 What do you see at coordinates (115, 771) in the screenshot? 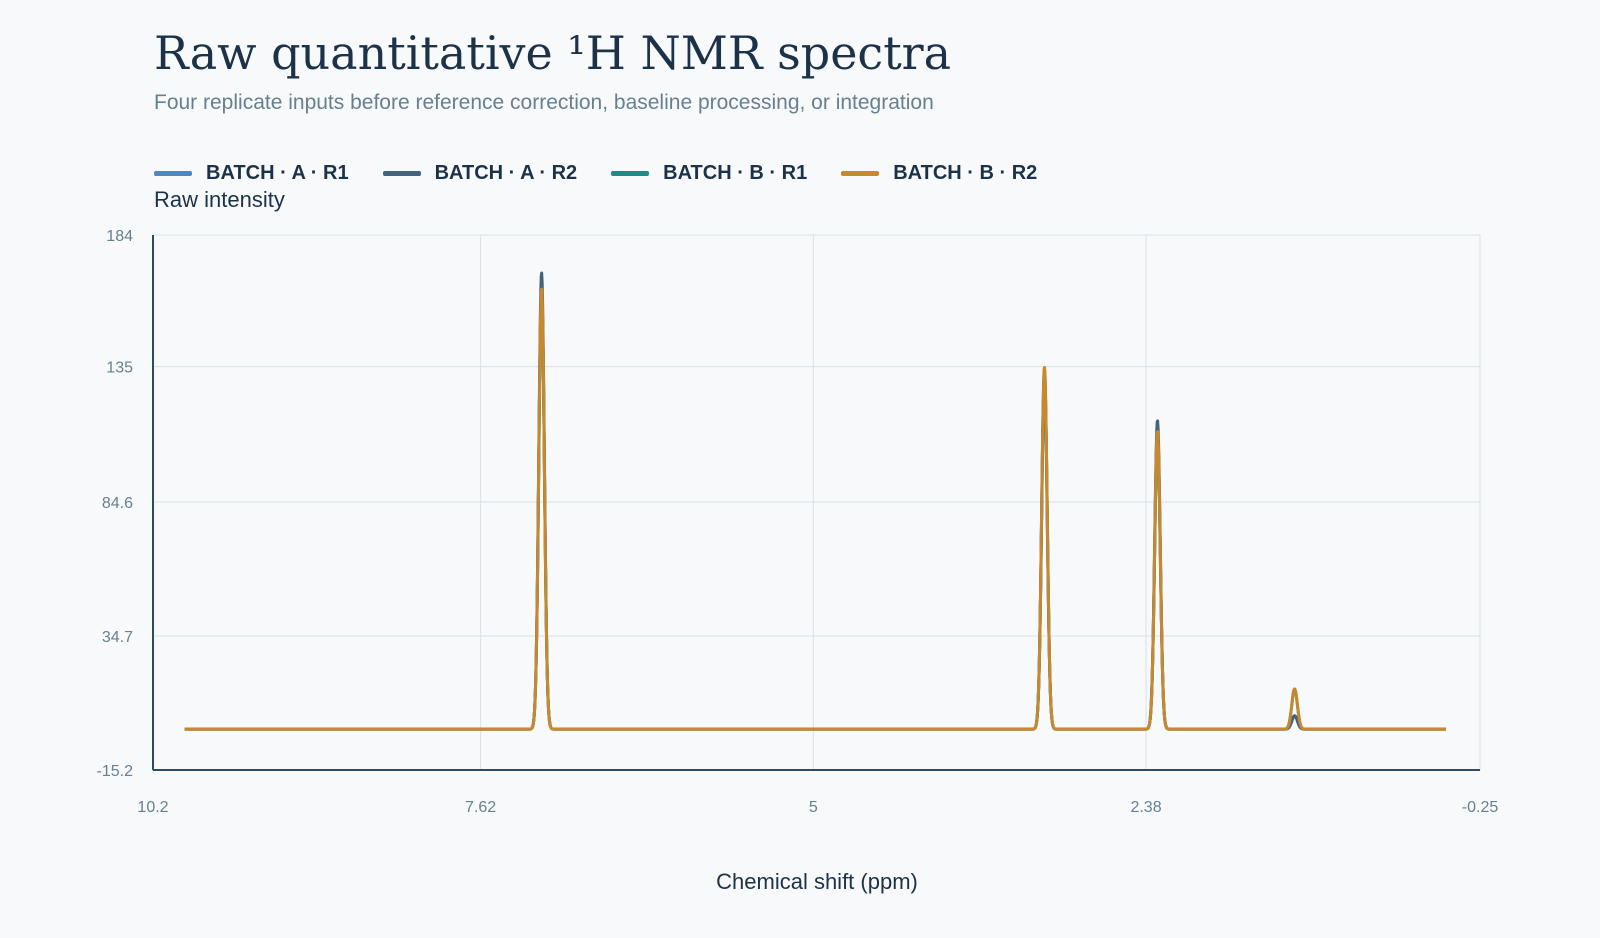
I see `y-tick-label: -15.2` at bounding box center [115, 771].